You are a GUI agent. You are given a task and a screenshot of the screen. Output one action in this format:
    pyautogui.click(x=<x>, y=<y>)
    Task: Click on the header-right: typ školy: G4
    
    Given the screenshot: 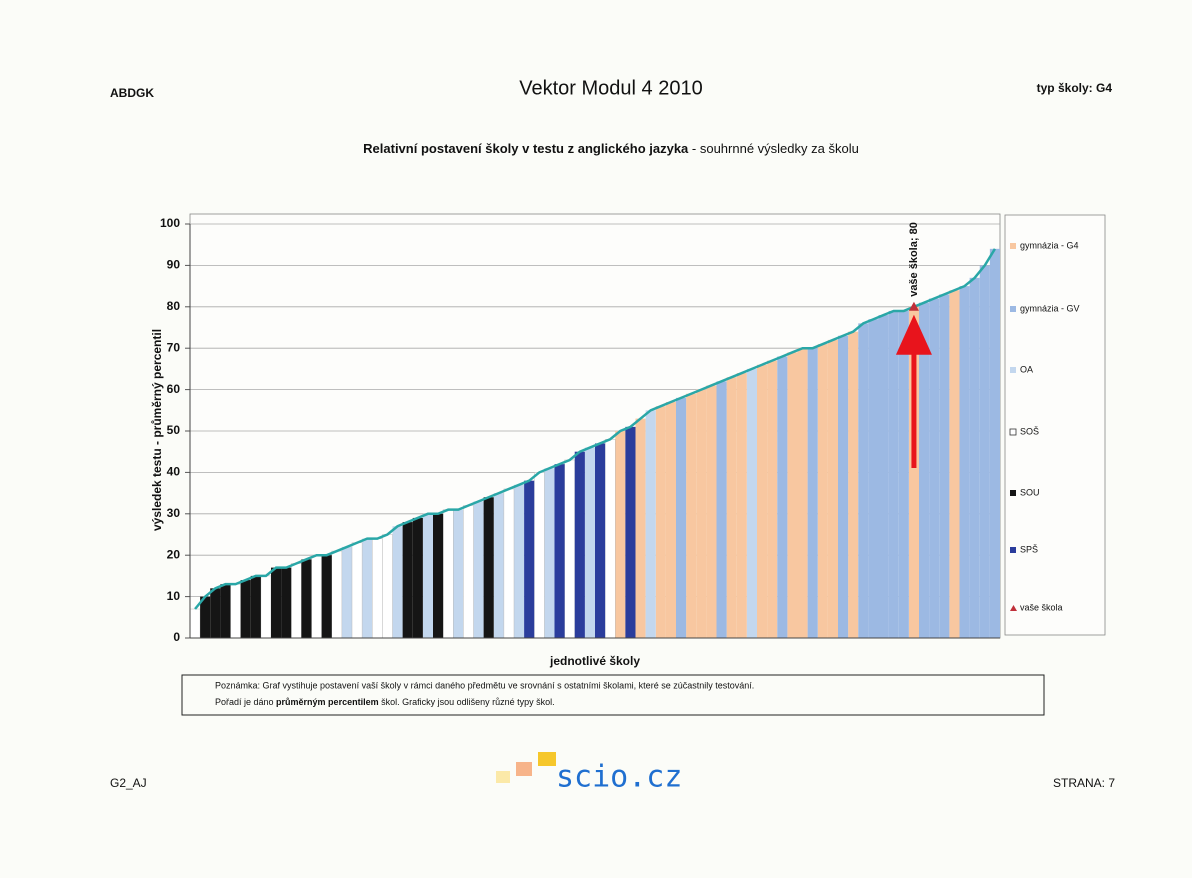 What is the action you would take?
    pyautogui.click(x=1075, y=88)
    